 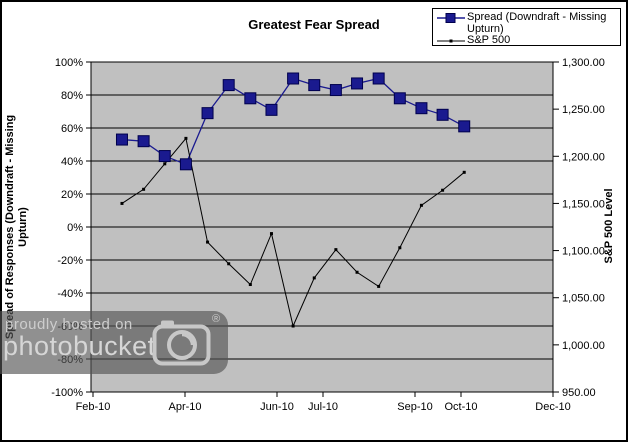 What do you see at coordinates (527, 42) in the screenshot?
I see `legend-item-sp500: S&P 500` at bounding box center [527, 42].